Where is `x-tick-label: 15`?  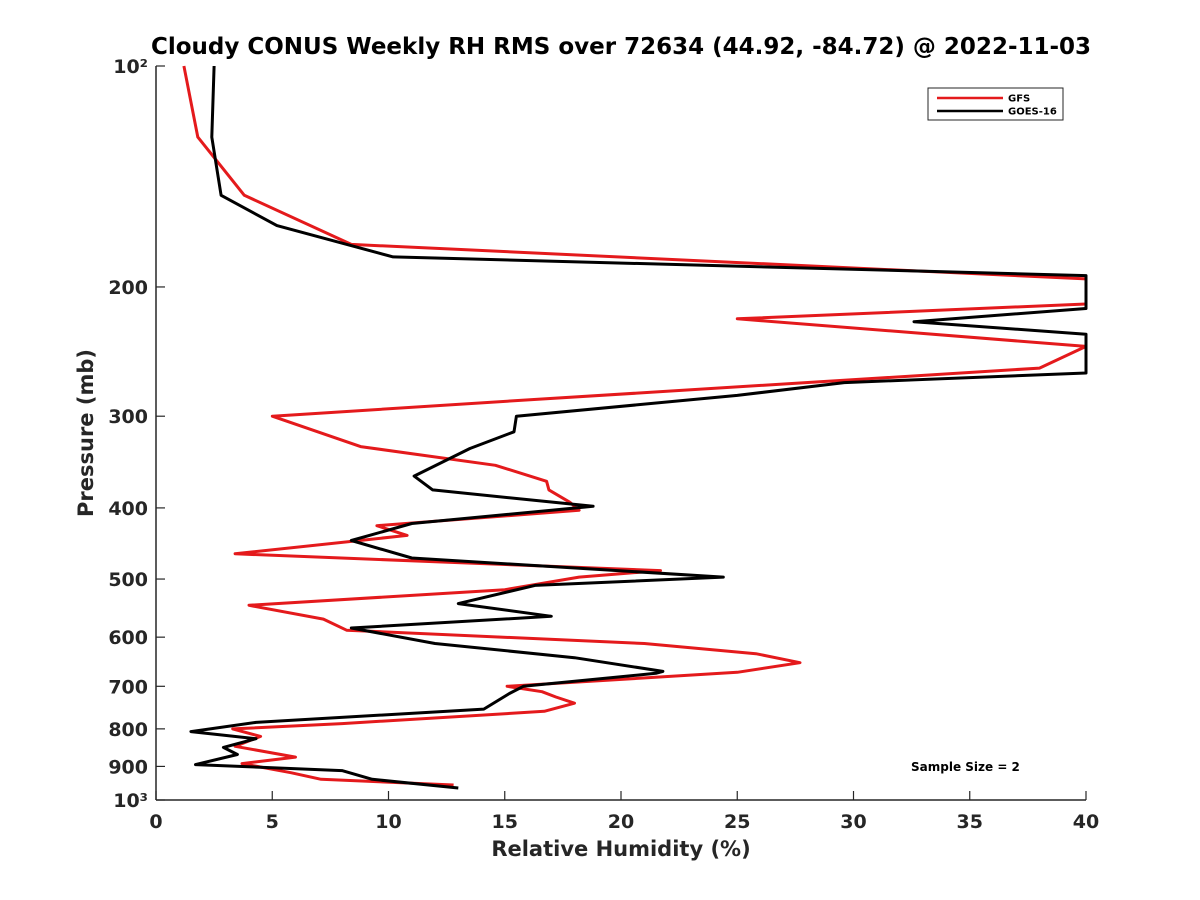
x-tick-label: 15 is located at coordinates (505, 822).